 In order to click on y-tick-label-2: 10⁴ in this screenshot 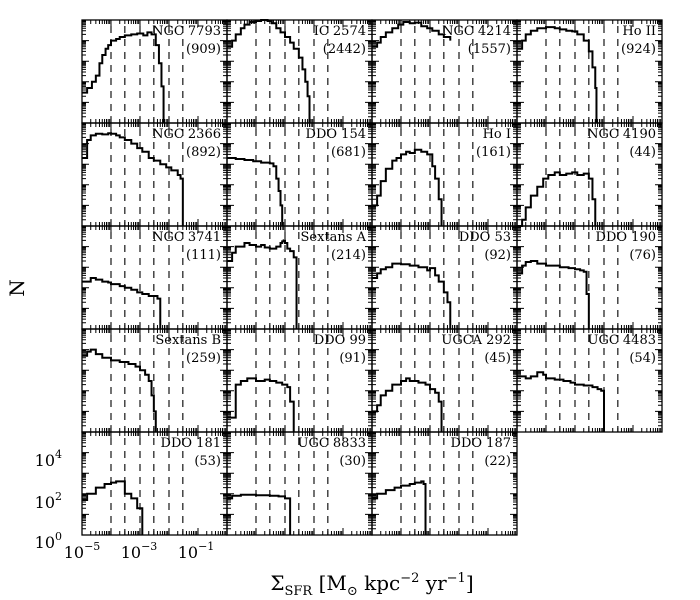, I will do `click(48, 459)`.